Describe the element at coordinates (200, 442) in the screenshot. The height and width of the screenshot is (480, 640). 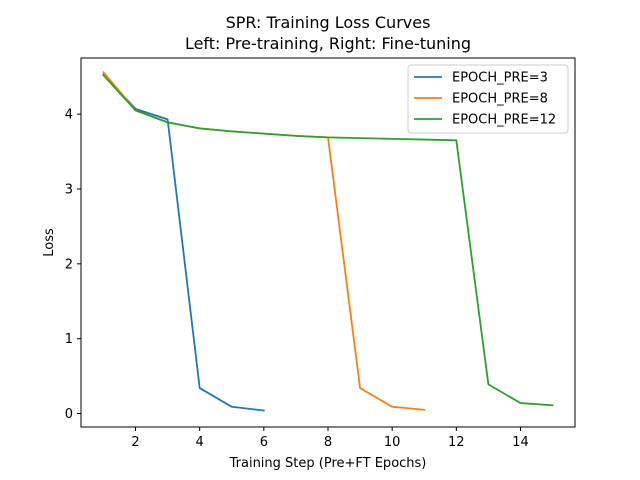
I see `x-tick-label: 4` at that location.